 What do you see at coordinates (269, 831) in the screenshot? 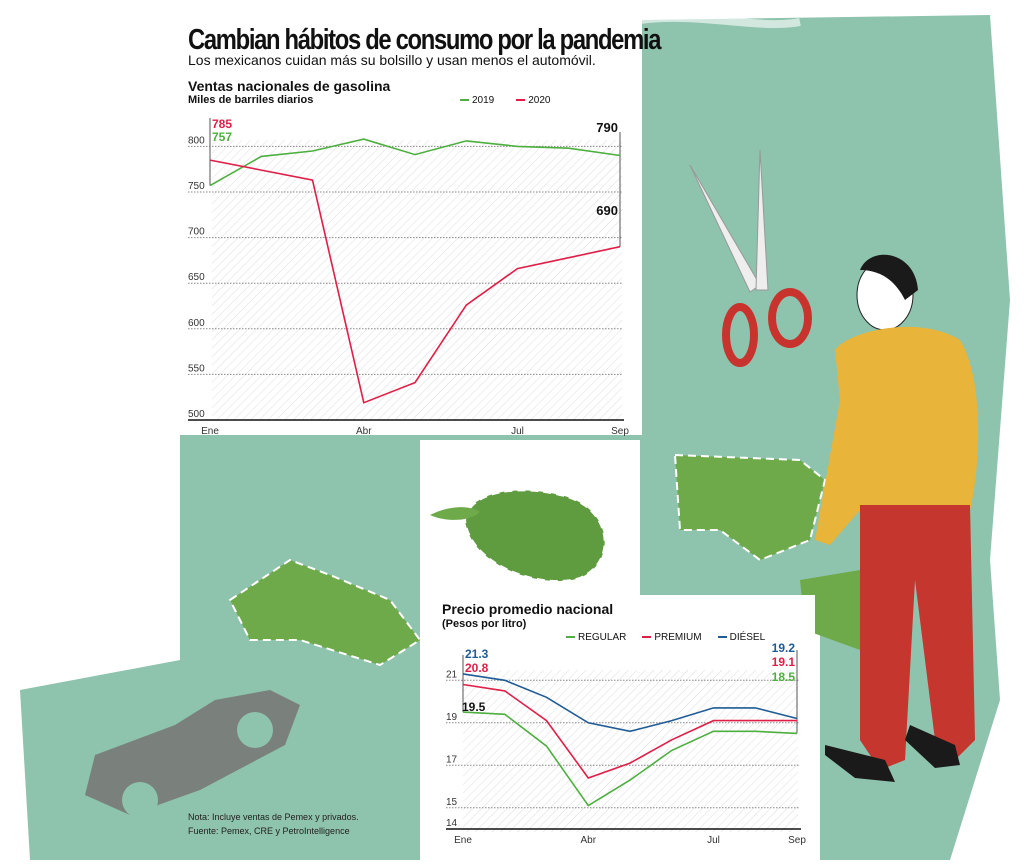
I see `source: Fuente: Pemex, CRE y PetroIntelligence` at bounding box center [269, 831].